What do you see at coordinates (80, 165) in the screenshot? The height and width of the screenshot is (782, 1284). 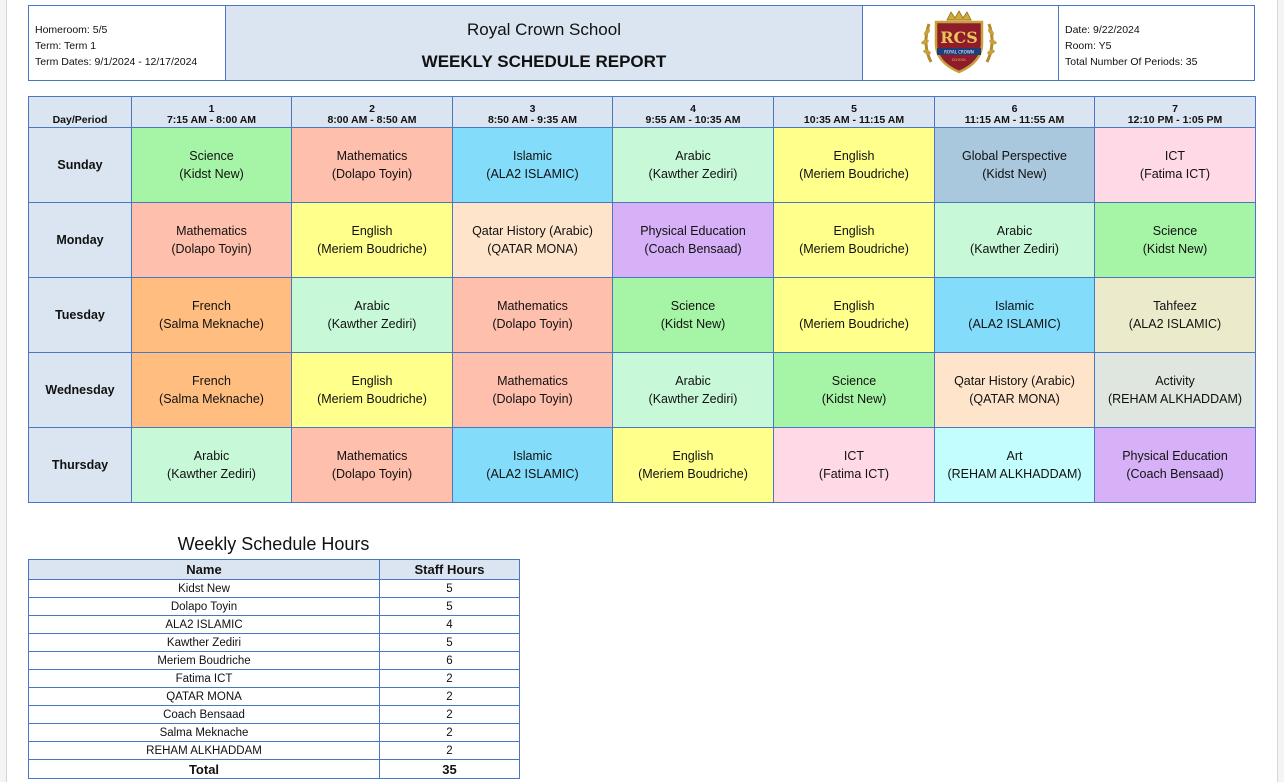 I see `day-label: Sunday` at bounding box center [80, 165].